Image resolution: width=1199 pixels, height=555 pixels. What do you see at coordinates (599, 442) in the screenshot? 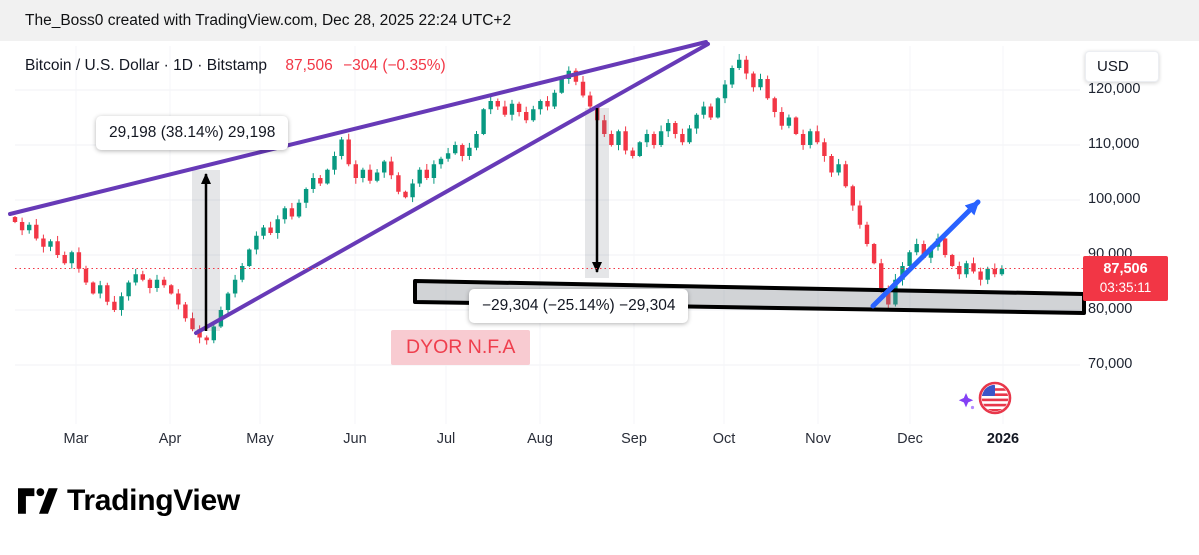
I see `time-axis: Mar Apr May Jun Jul Aug Sep Oct Nov Dec 2026` at bounding box center [599, 442].